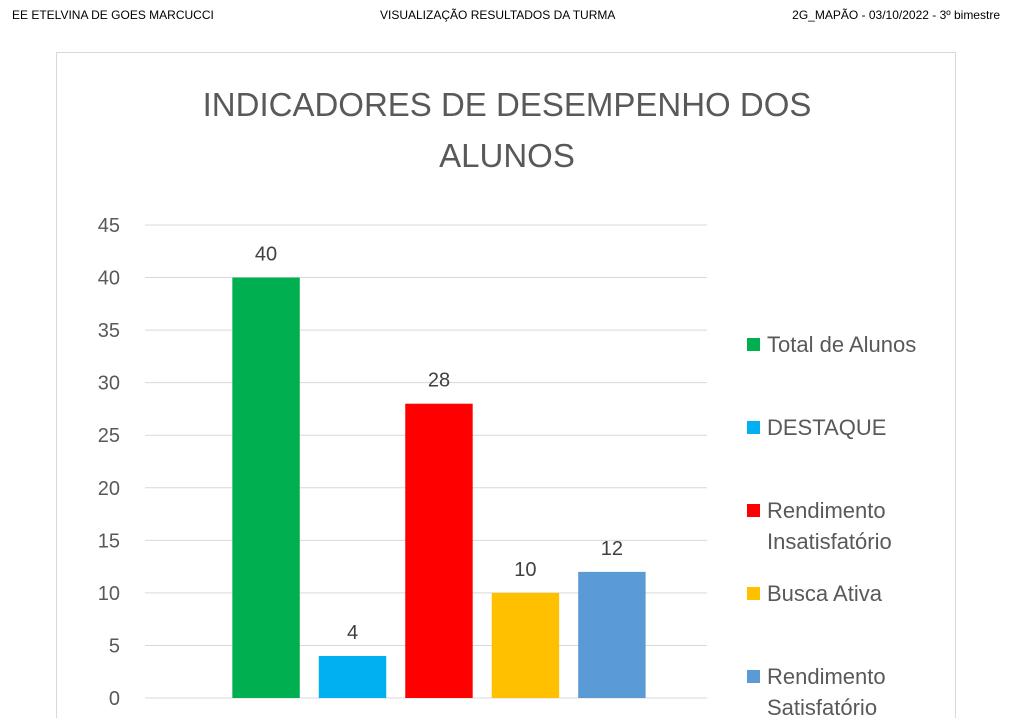 This screenshot has width=1020, height=718. Describe the element at coordinates (896, 15) in the screenshot. I see `report-info: 2G_MAPÃO - 03/10/2022 - 3º bimestre` at that location.